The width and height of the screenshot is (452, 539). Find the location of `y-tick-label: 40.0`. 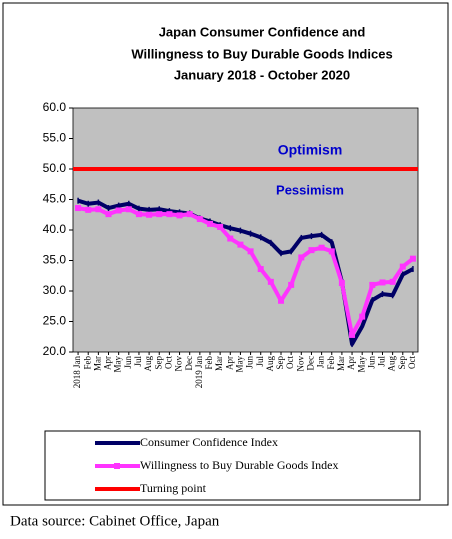

y-tick-label: 40.0 is located at coordinates (55, 229).